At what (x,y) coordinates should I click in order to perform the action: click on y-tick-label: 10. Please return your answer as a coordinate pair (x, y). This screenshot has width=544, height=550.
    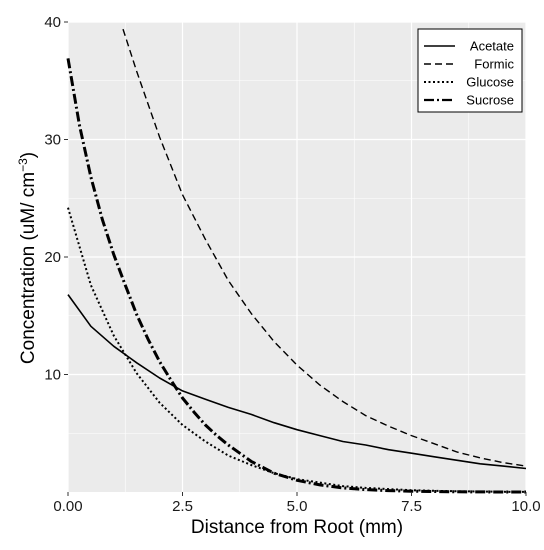
    Looking at the image, I should click on (52, 375).